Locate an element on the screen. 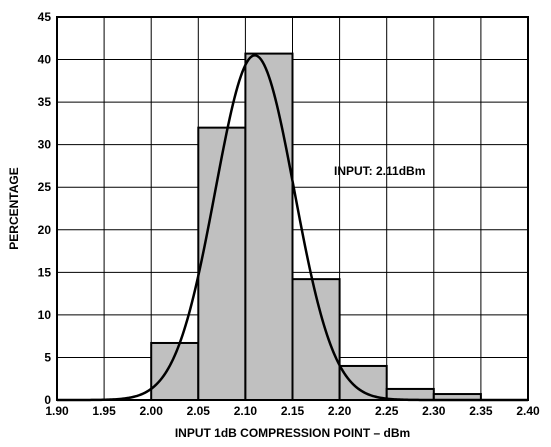  x-tick-label: 2.25 is located at coordinates (387, 411).